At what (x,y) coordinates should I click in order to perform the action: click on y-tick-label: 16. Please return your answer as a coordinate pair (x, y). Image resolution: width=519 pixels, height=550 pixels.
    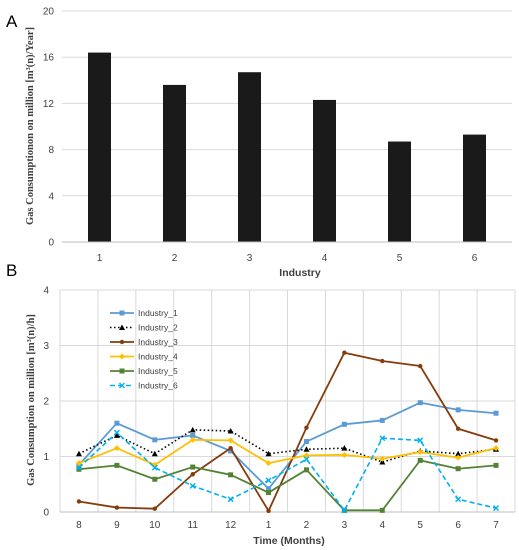
    Looking at the image, I should click on (49, 58).